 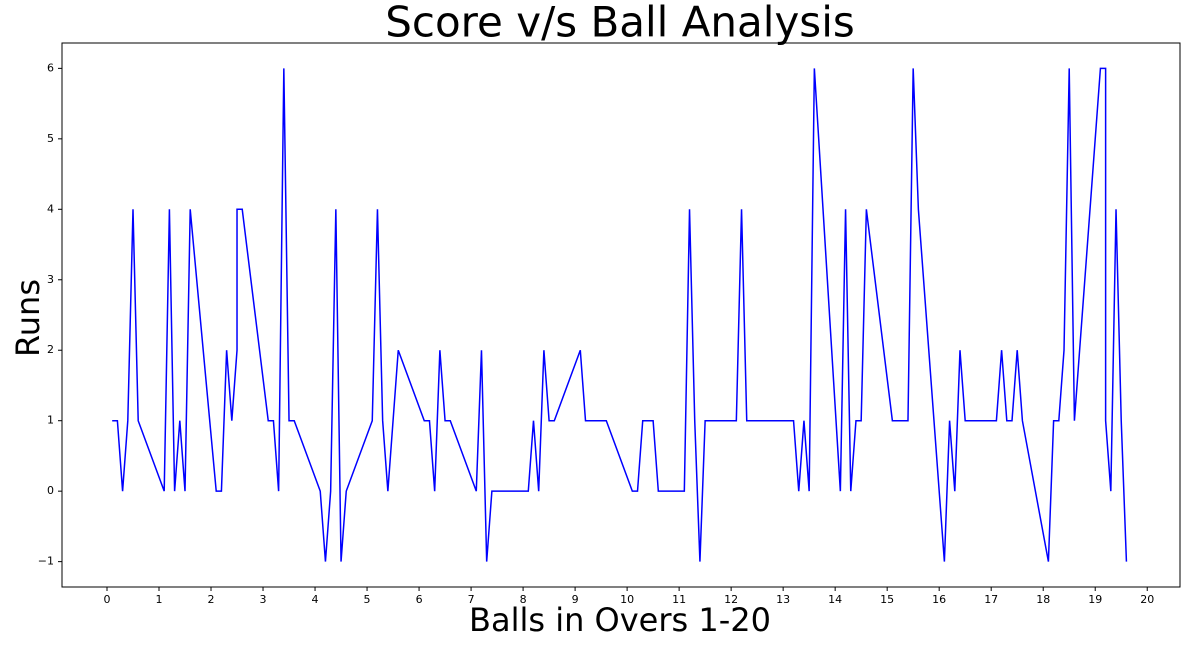 What do you see at coordinates (1095, 599) in the screenshot?
I see `x-tick-label: 19` at bounding box center [1095, 599].